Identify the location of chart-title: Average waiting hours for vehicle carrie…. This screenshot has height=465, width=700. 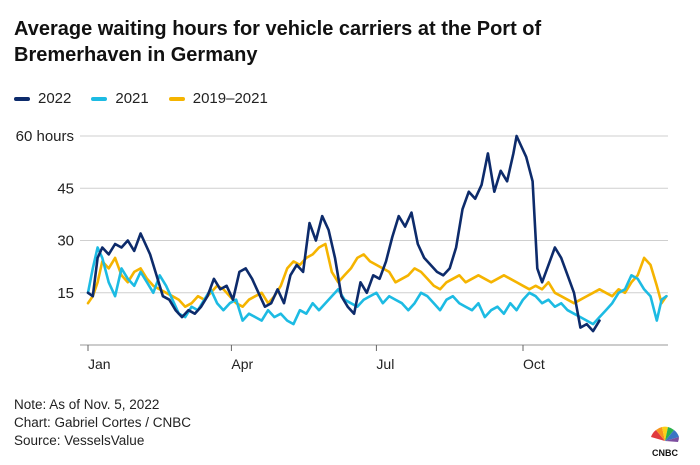
(278, 42).